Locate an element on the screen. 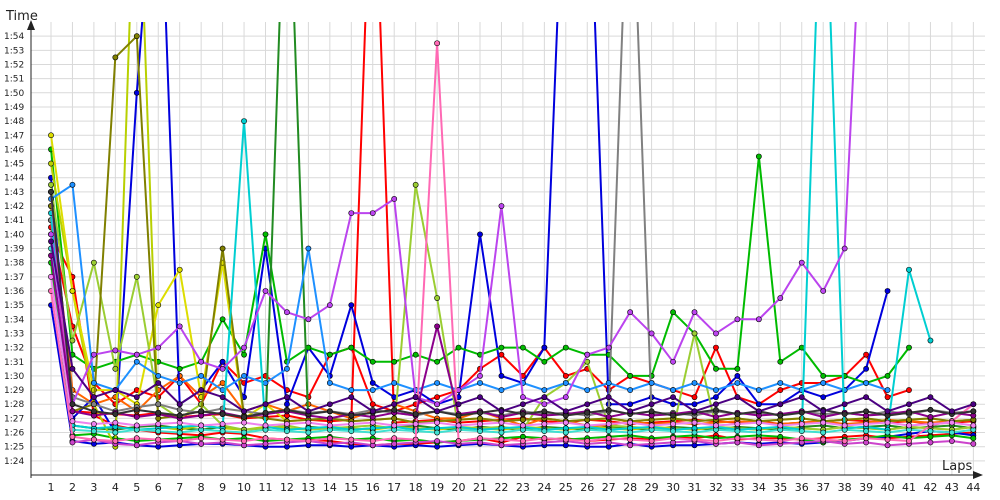 Image resolution: width=1000 pixels, height=500 pixels. y-tick-label: 1:29 is located at coordinates (14, 391).